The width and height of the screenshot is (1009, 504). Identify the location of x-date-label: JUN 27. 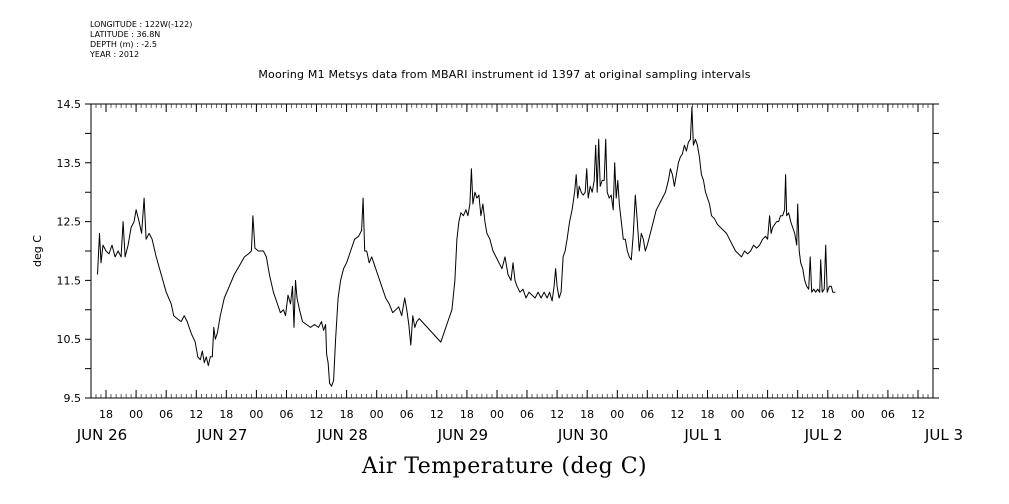
(221, 435).